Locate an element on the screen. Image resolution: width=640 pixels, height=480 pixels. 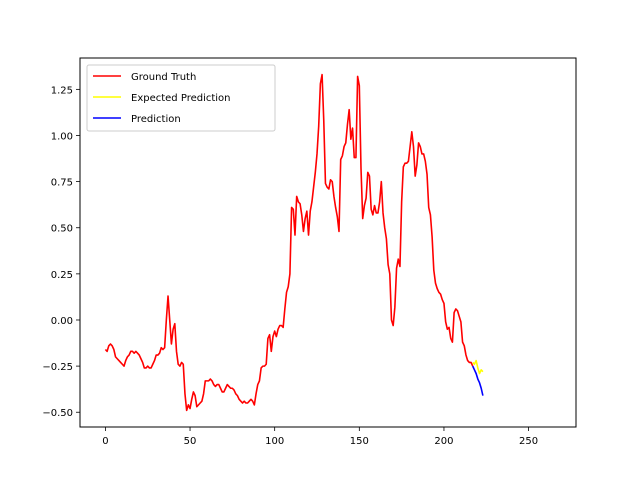
legend-box is located at coordinates (181, 98).